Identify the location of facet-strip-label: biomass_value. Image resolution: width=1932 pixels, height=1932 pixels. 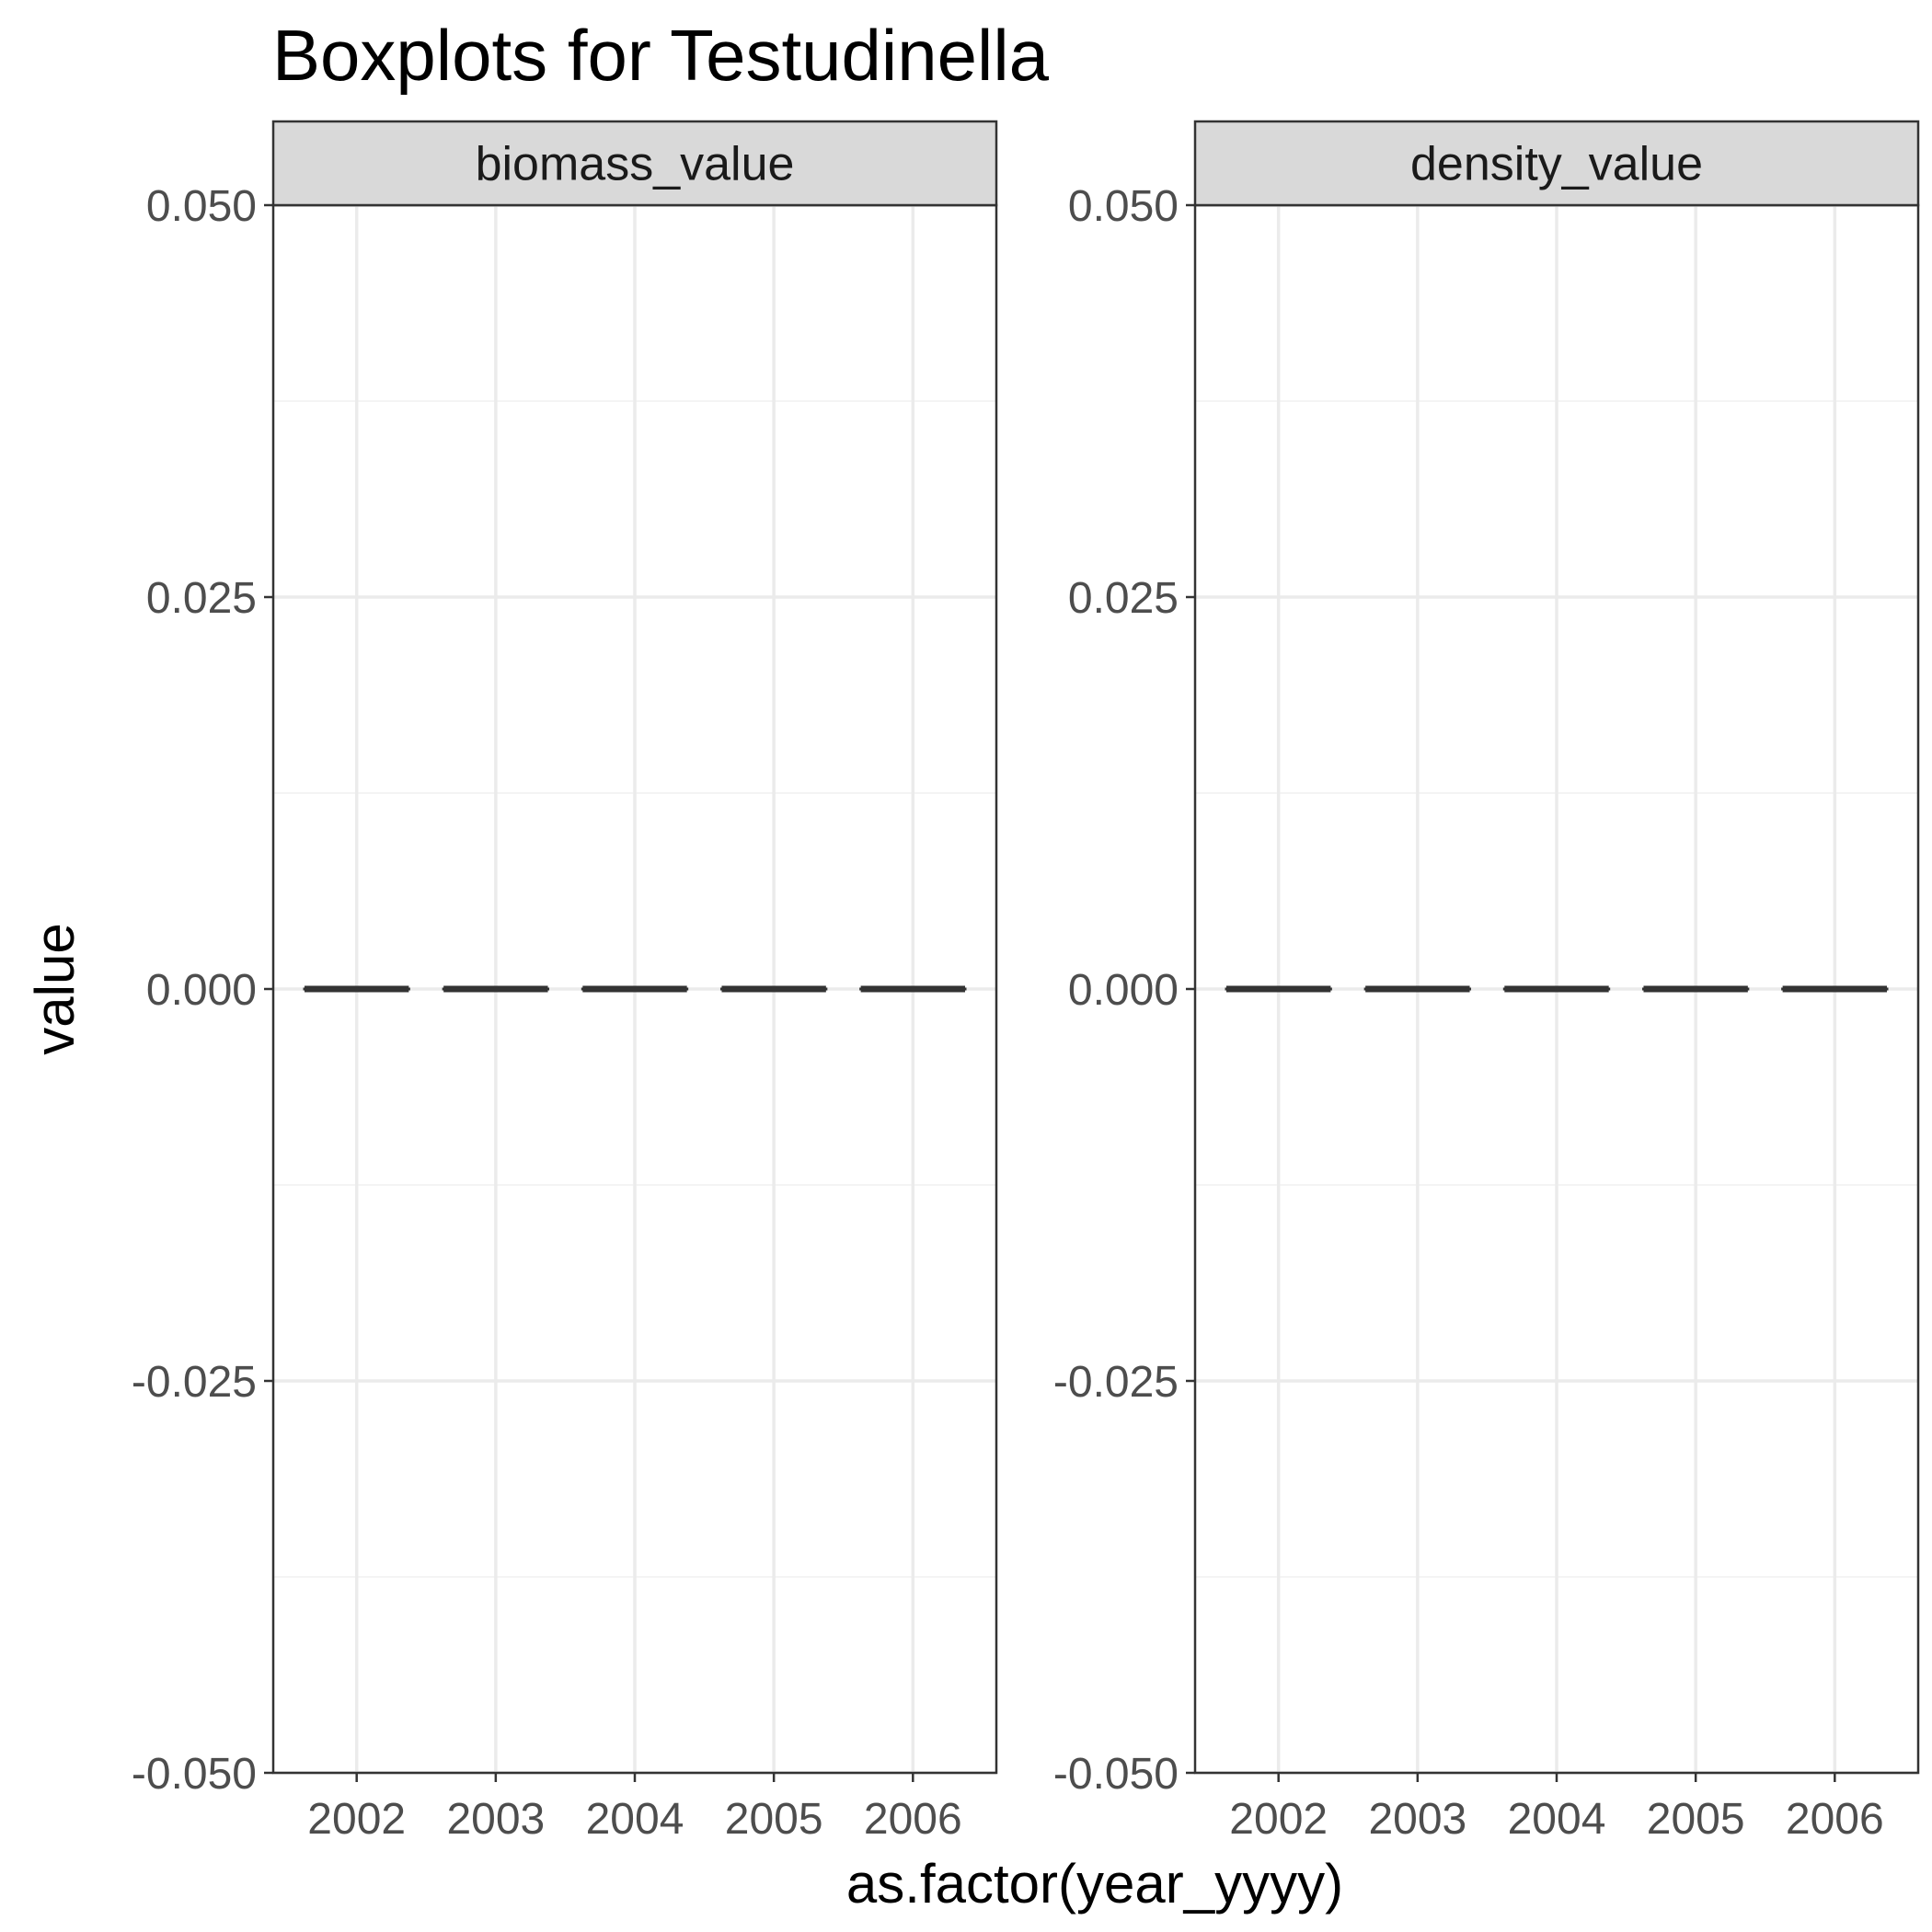
(635, 164).